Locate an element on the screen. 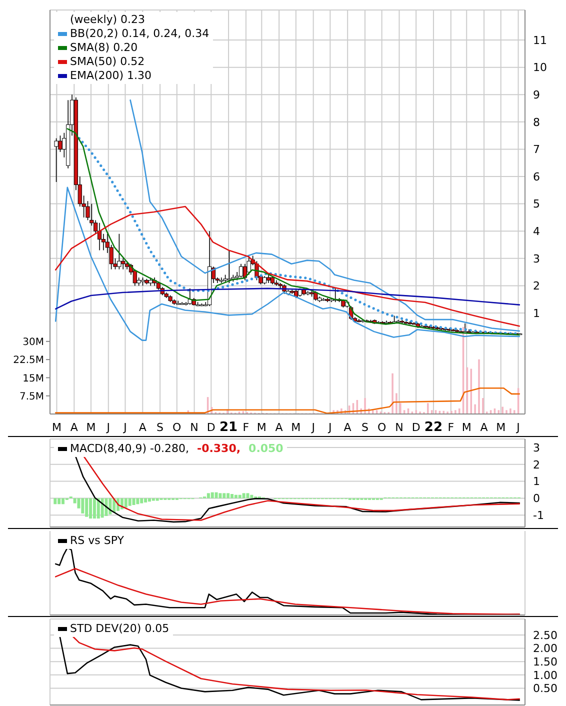 Image resolution: width=566 pixels, height=706 pixels. legend-label: BB(20,2) 0.14, 0.24, 0.34 is located at coordinates (140, 34).